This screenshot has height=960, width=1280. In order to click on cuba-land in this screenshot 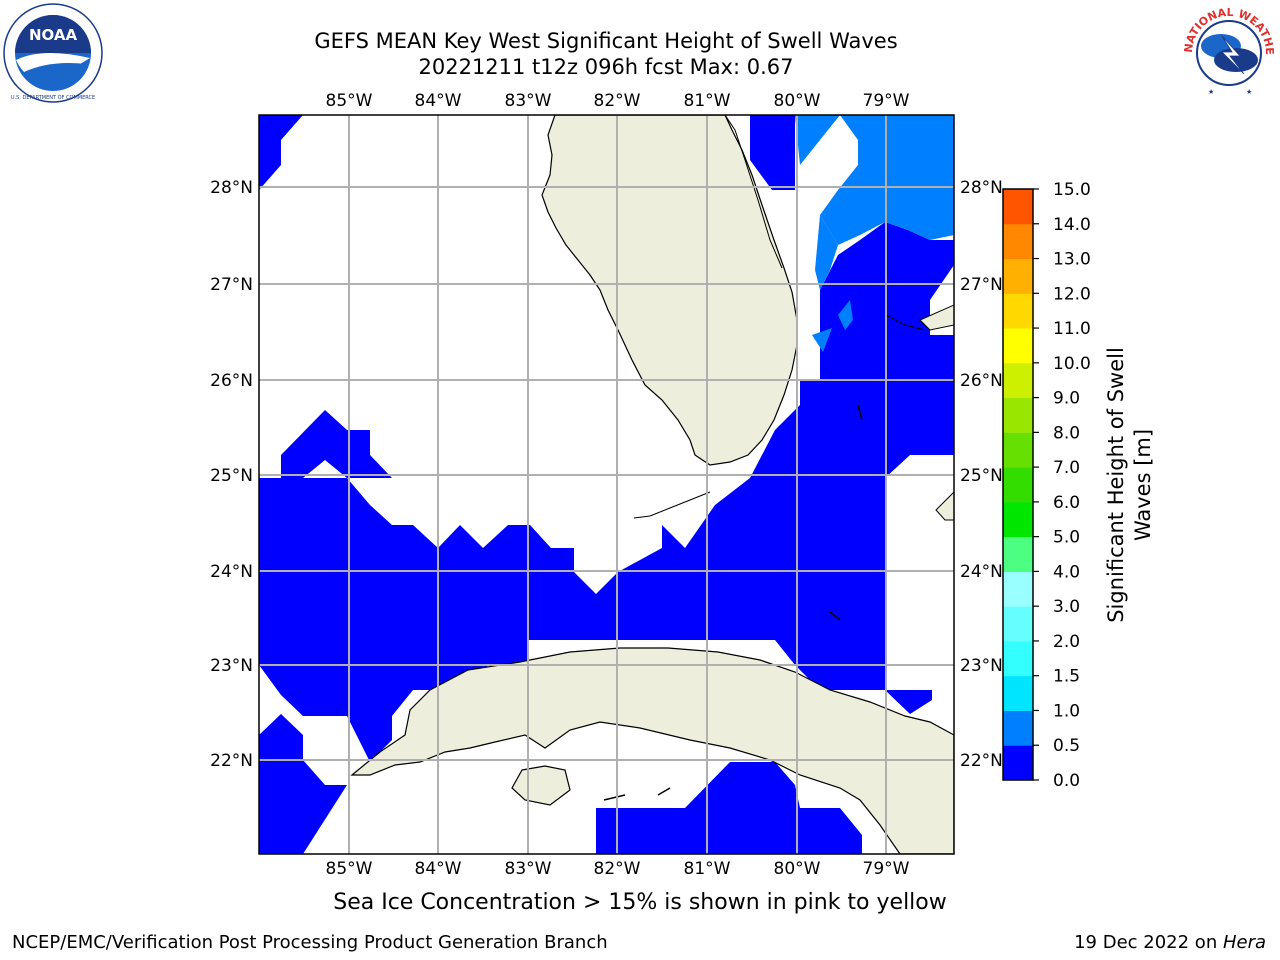, I will do `click(652, 750)`.